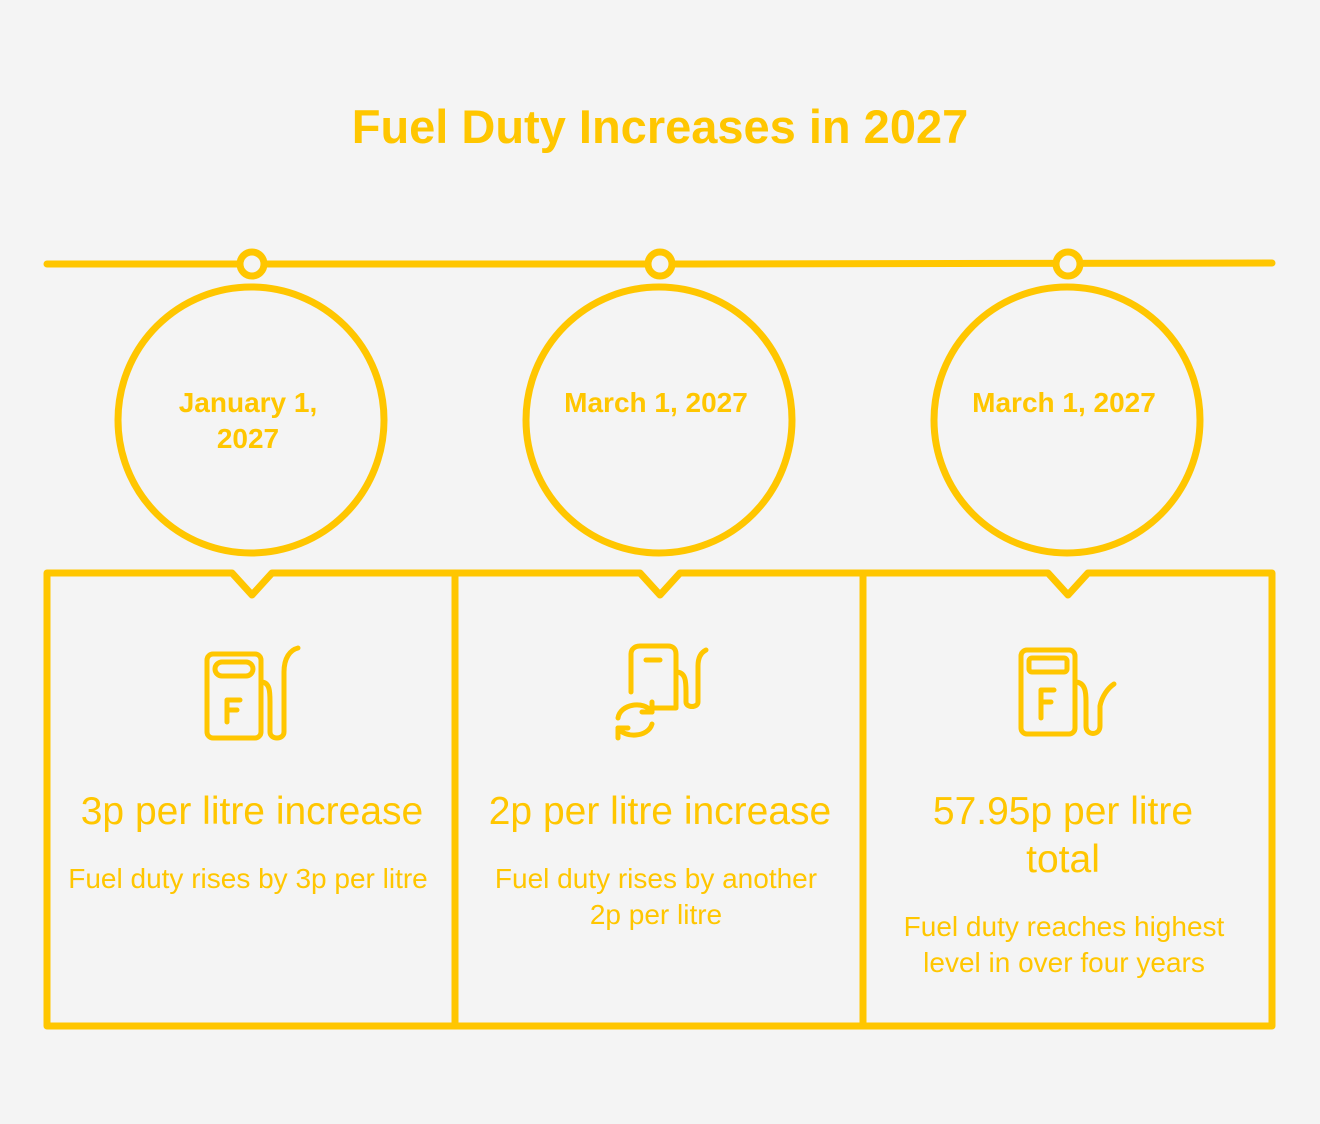 This screenshot has width=1320, height=1124. I want to click on milestone-3-date: March 1, 2027, so click(1064, 402).